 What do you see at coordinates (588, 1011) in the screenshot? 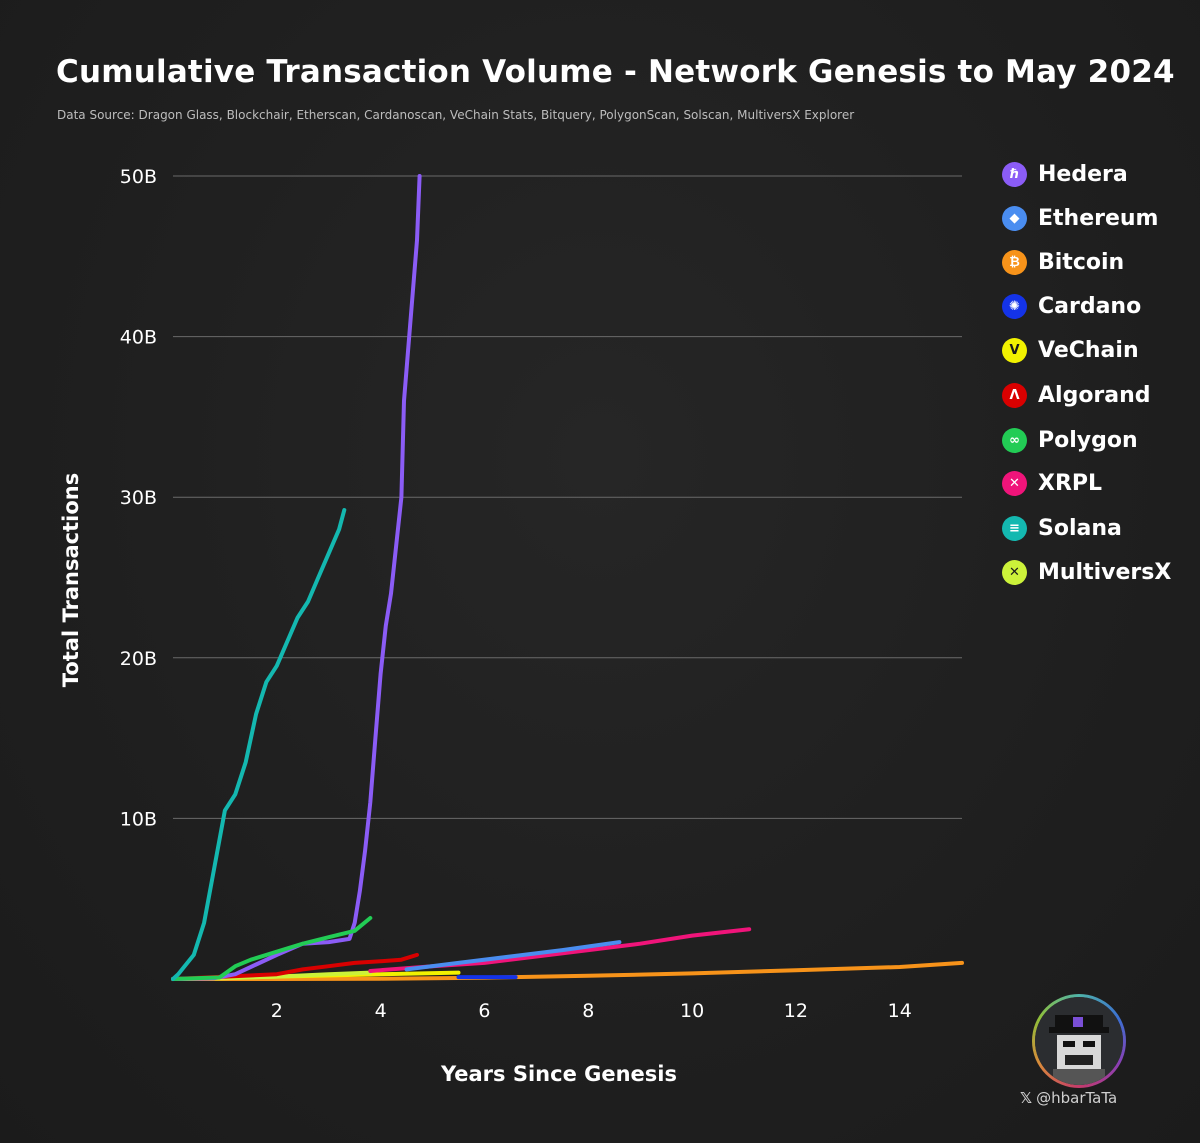
I see `x-tick-label: 8` at bounding box center [588, 1011].